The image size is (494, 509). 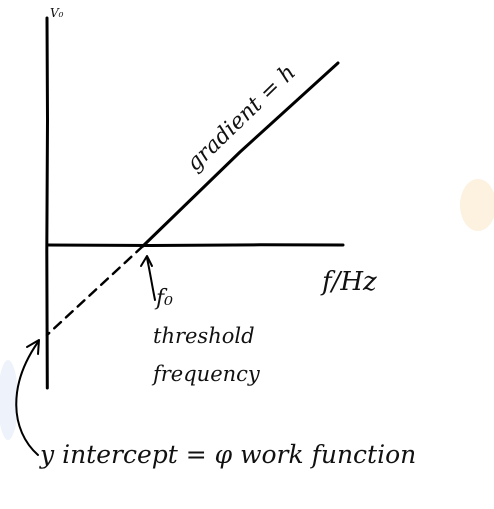 What do you see at coordinates (146, 261) in the screenshot?
I see `threshold-arrowhead` at bounding box center [146, 261].